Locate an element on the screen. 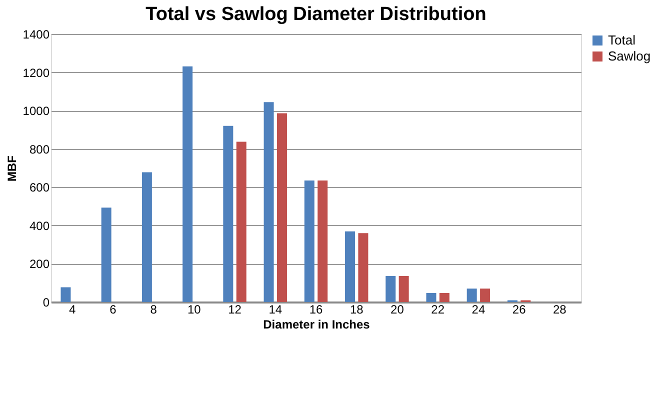 The image size is (663, 416). x-tick-label: 6 is located at coordinates (113, 309).